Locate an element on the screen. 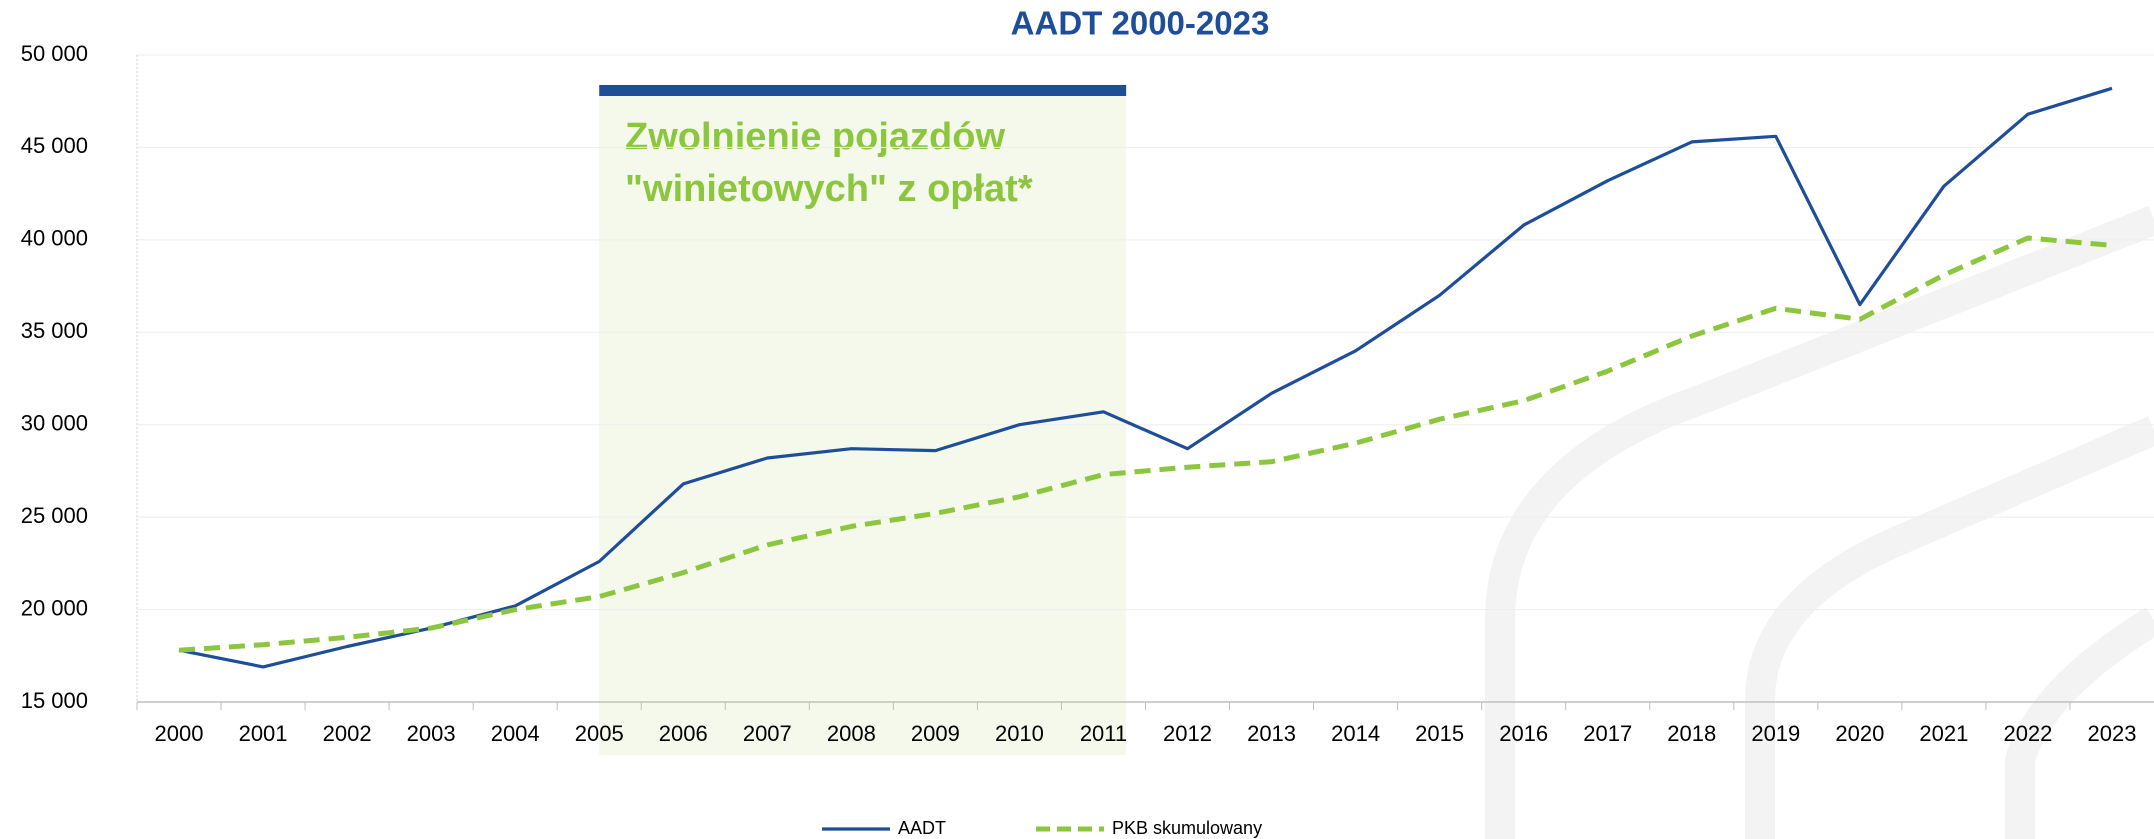 This screenshot has height=839, width=2154. y-tick-label: 40 000 is located at coordinates (54, 238).